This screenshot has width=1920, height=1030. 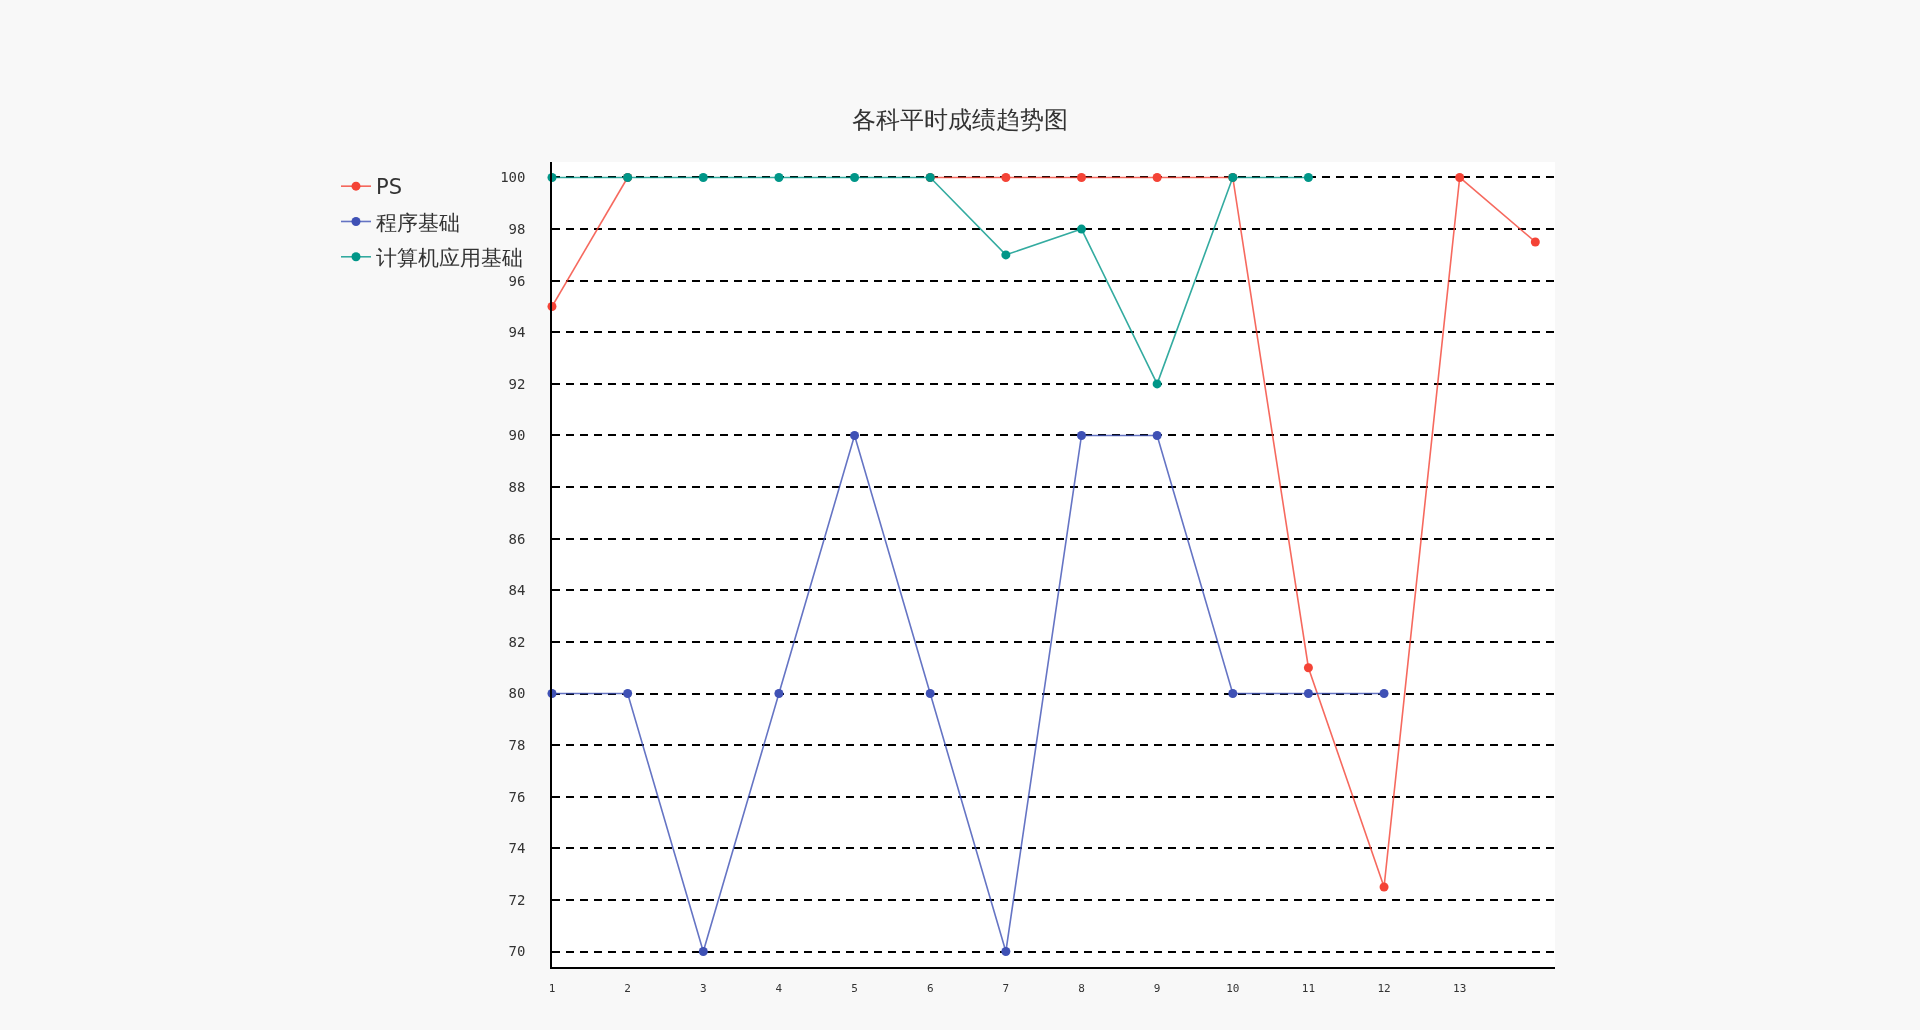 What do you see at coordinates (552, 988) in the screenshot?
I see `x-tick-label: 1` at bounding box center [552, 988].